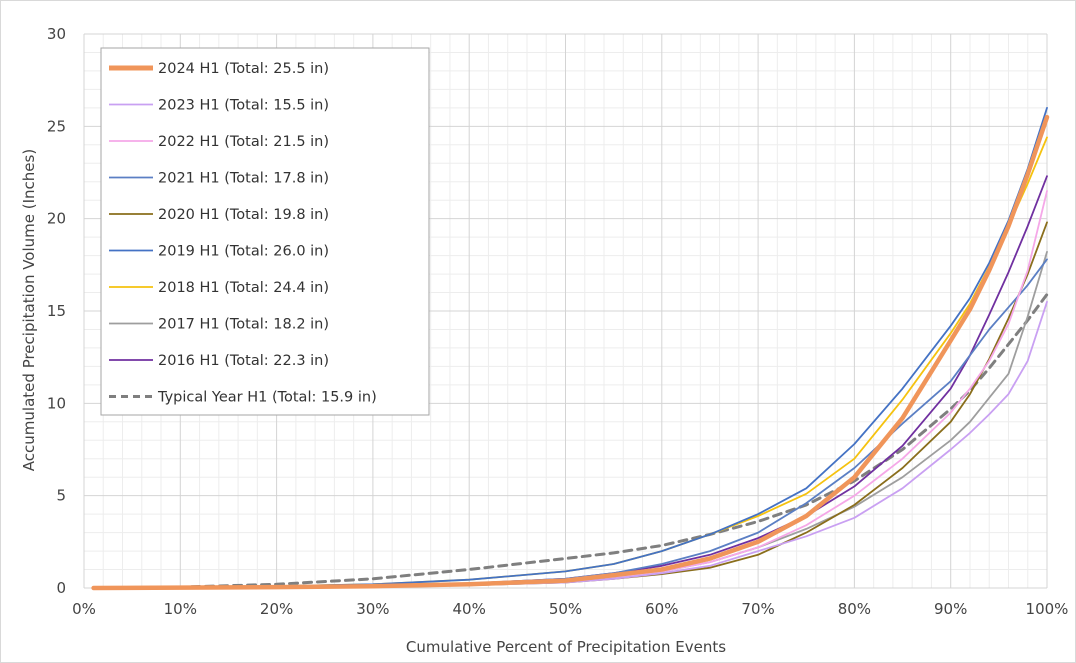  What do you see at coordinates (61, 496) in the screenshot?
I see `y-tick-label: 5` at bounding box center [61, 496].